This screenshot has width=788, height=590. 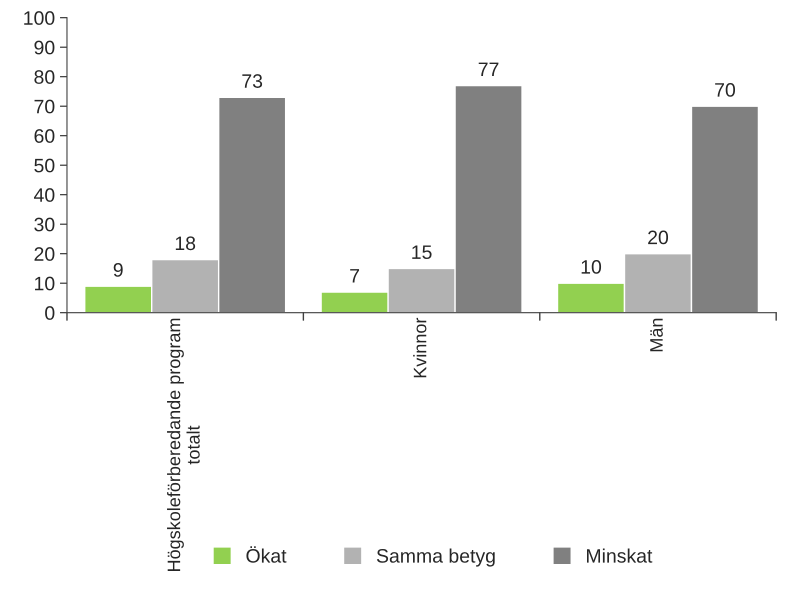 What do you see at coordinates (435, 557) in the screenshot?
I see `legend-label: Samma betyg` at bounding box center [435, 557].